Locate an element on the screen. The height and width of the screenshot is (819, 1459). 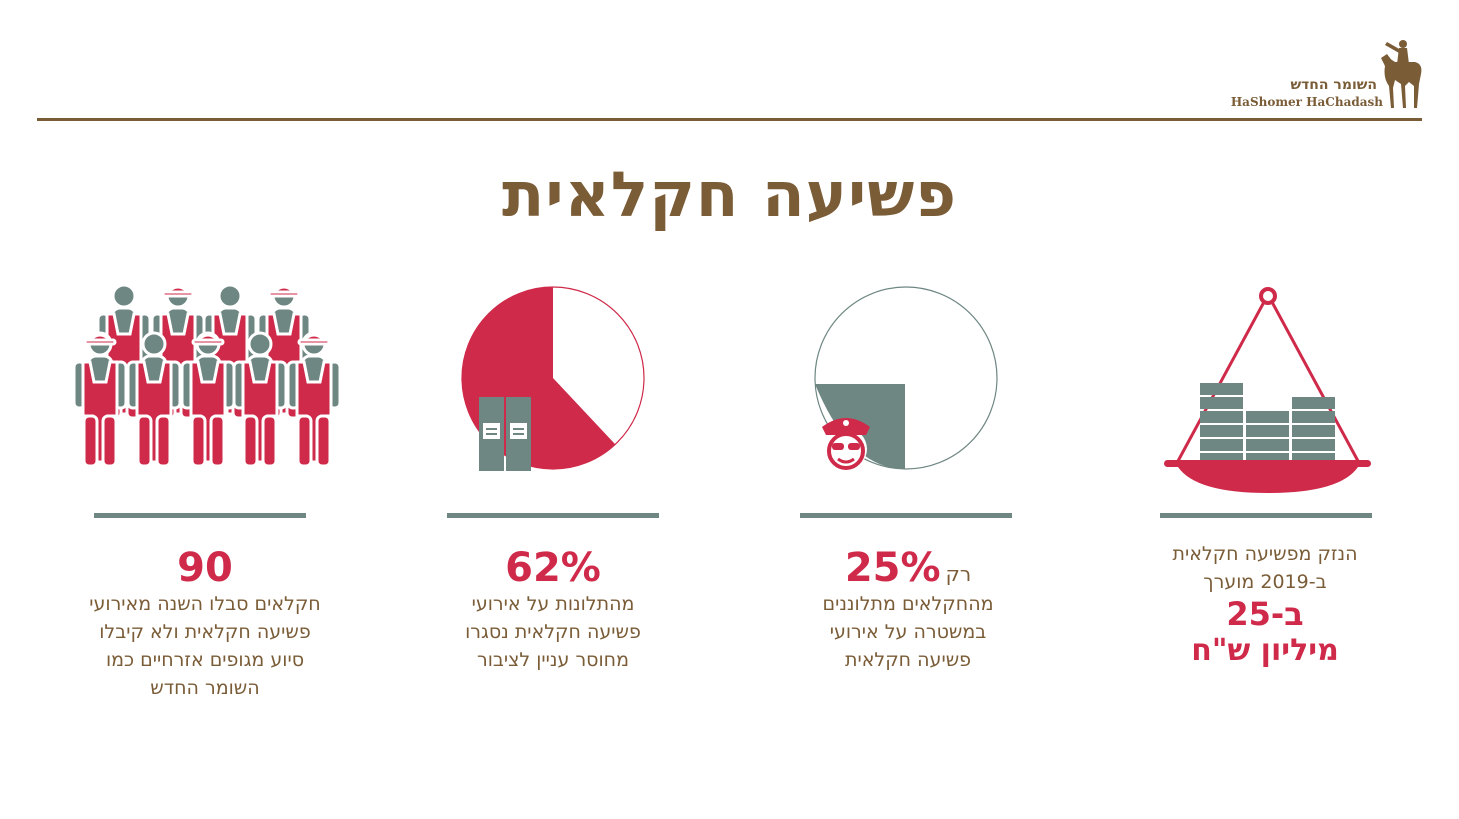
stat-police-line-1: מהחקלאים מתלוננים is located at coordinates (908, 604).